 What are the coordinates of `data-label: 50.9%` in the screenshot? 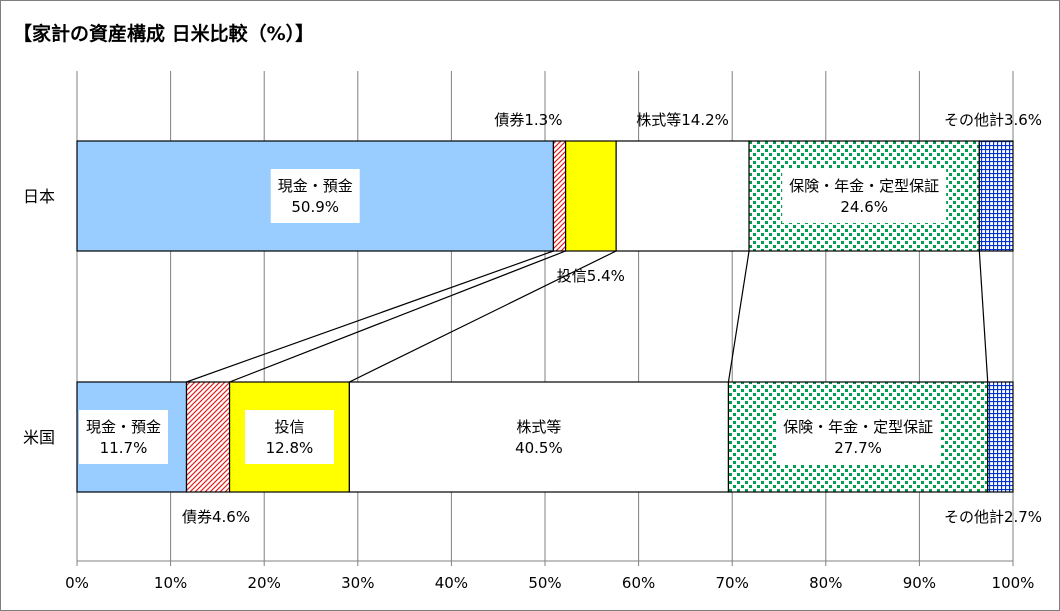 It's located at (315, 207).